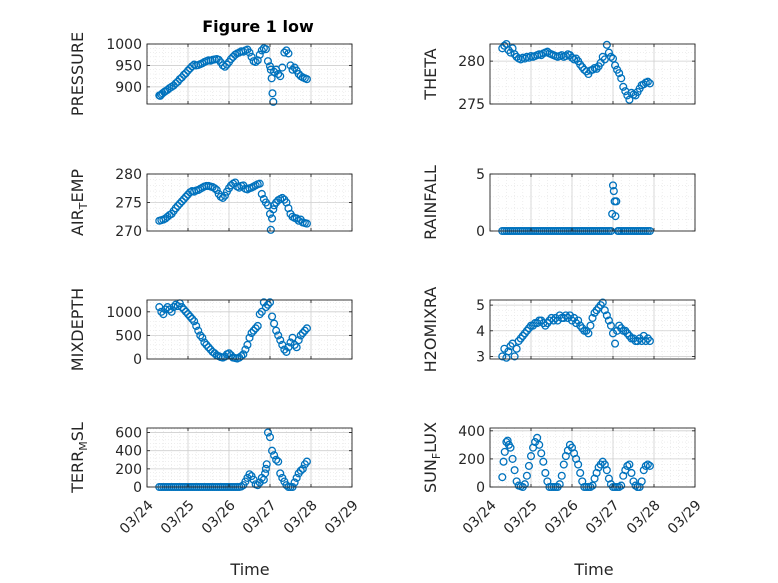 The width and height of the screenshot is (778, 583). I want to click on rainfall-axes-box, so click(592, 202).